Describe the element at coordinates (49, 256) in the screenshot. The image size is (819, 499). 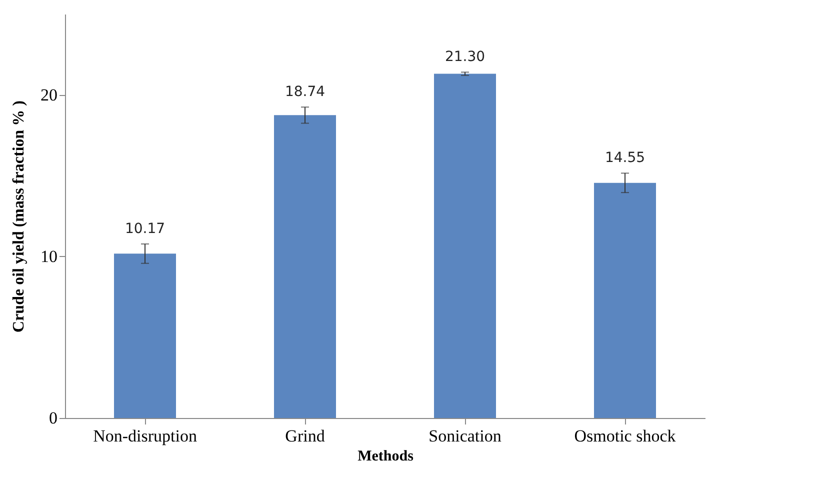
I see `y-tick-label: 10` at that location.